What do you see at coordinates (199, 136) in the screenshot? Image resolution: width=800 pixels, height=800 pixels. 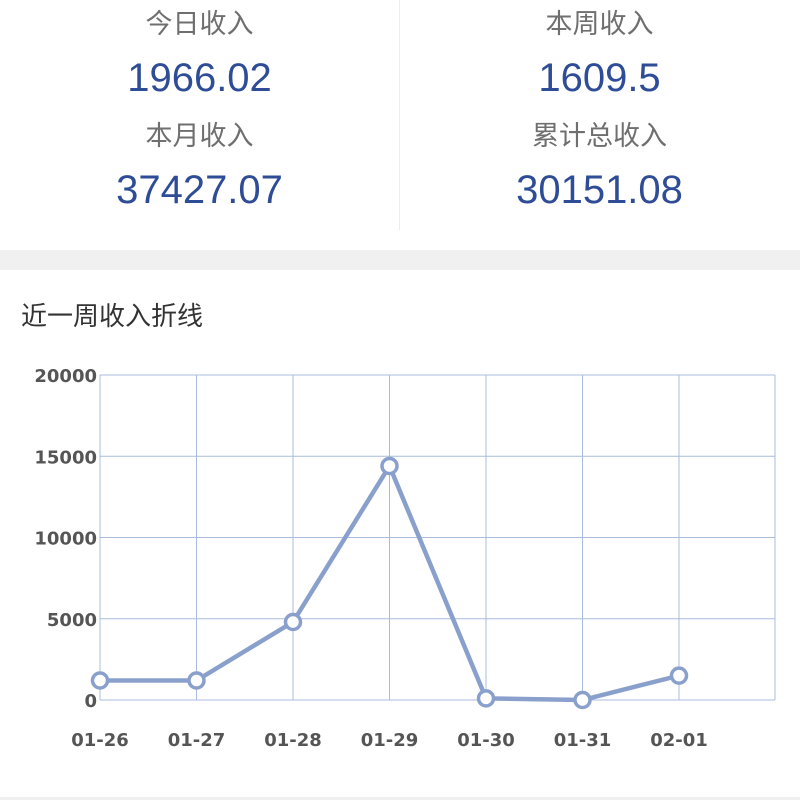 I see `month-income-label: 本月收入` at bounding box center [199, 136].